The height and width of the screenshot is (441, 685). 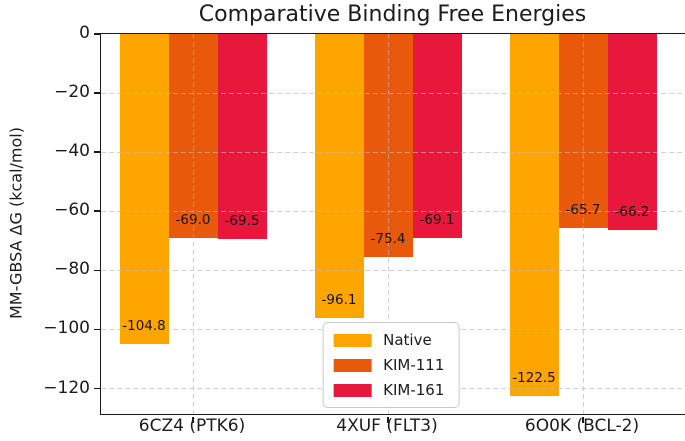 I want to click on y-tick-label: −20, so click(x=72, y=92).